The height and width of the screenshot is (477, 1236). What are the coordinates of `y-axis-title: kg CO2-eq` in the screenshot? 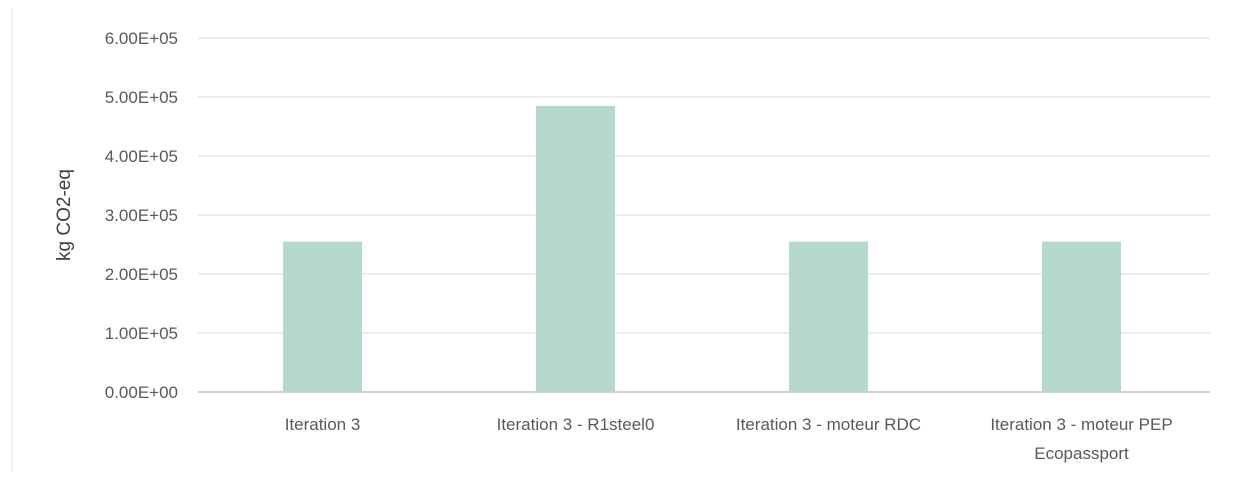 It's located at (64, 215).